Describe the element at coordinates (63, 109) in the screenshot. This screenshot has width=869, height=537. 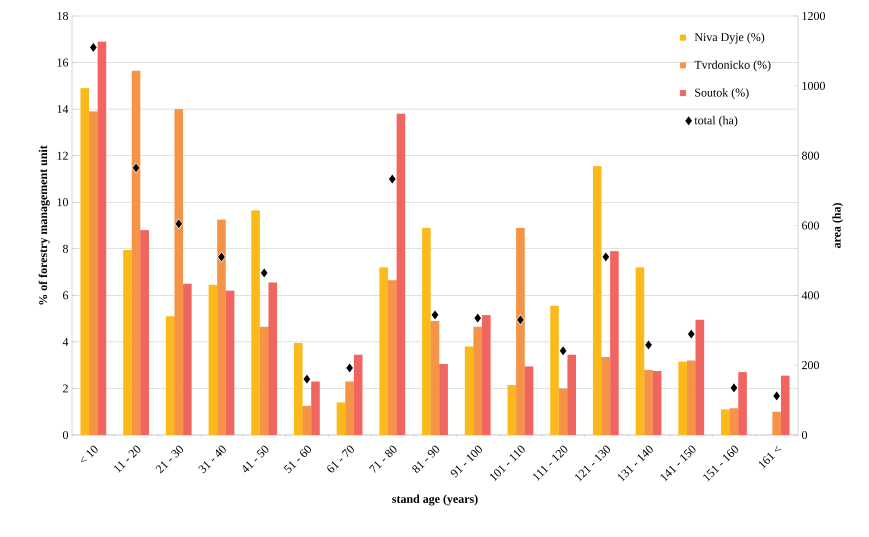
I see `y-tick-label: 14` at that location.